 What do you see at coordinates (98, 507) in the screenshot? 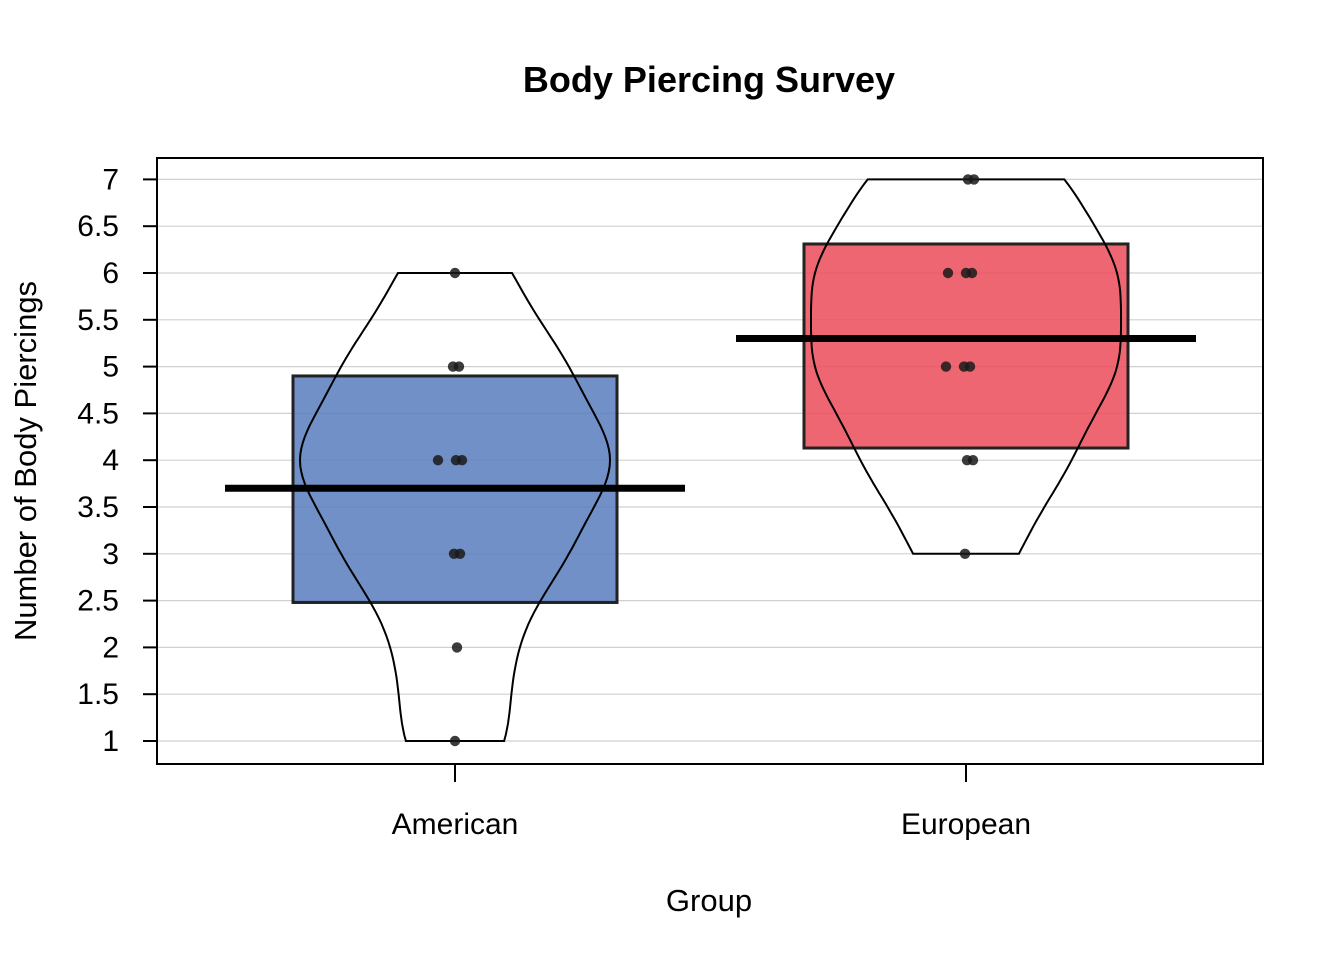
I see `y-tick-label: 3.5` at bounding box center [98, 507].